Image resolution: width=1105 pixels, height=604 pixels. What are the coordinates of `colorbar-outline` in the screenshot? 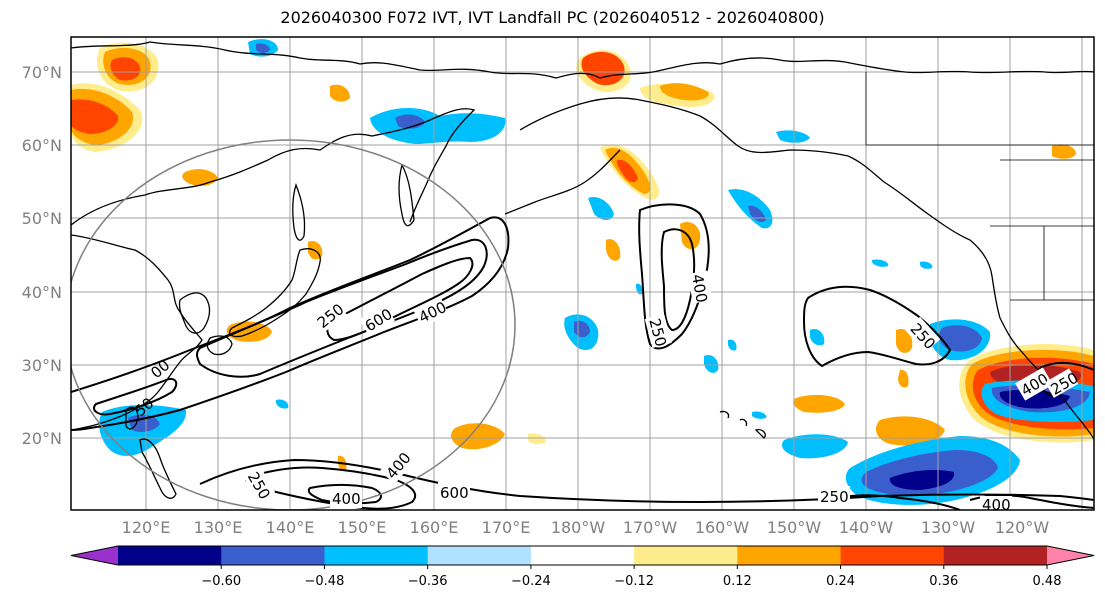 It's located at (582, 555).